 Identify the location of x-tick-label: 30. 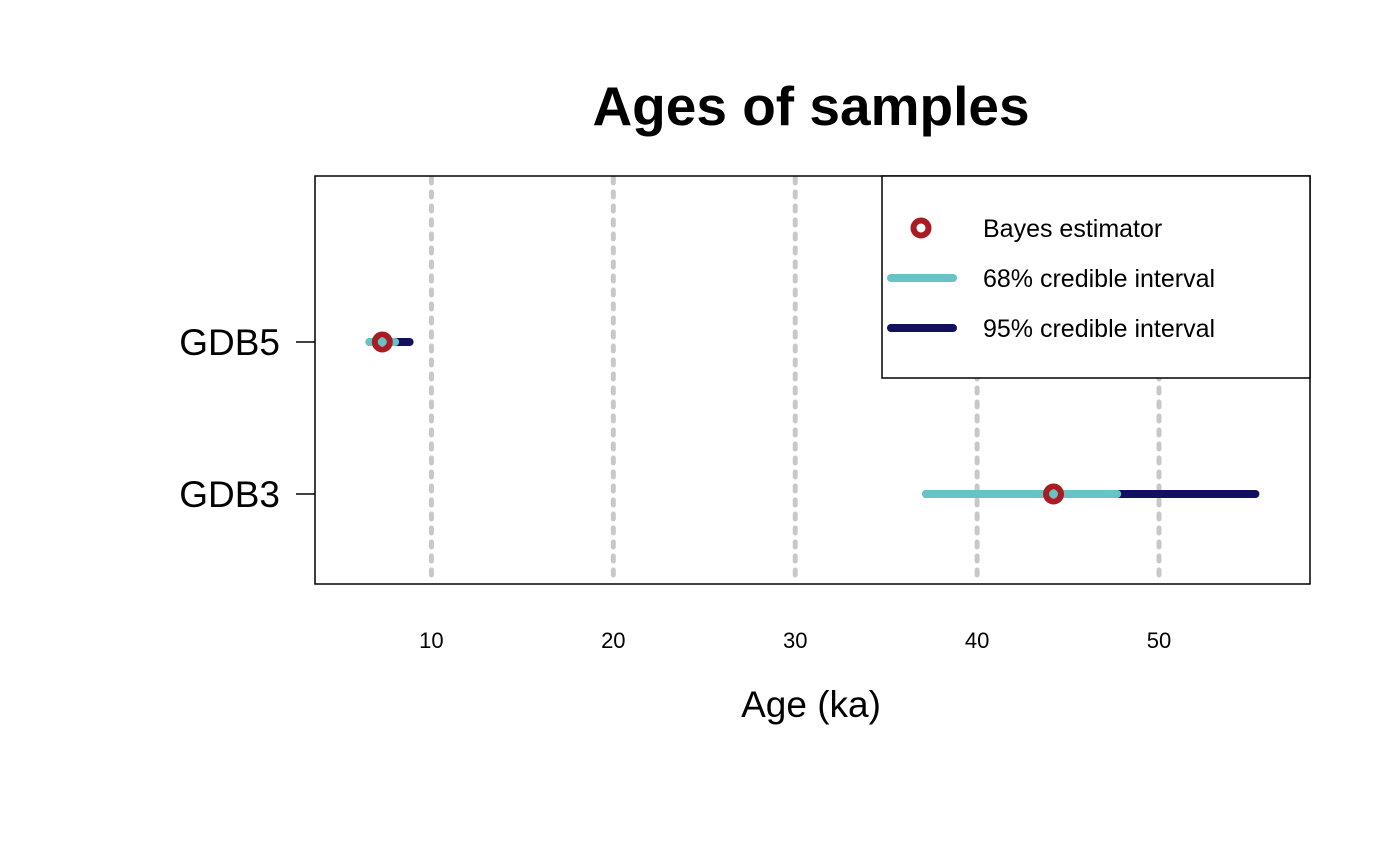
(795, 640).